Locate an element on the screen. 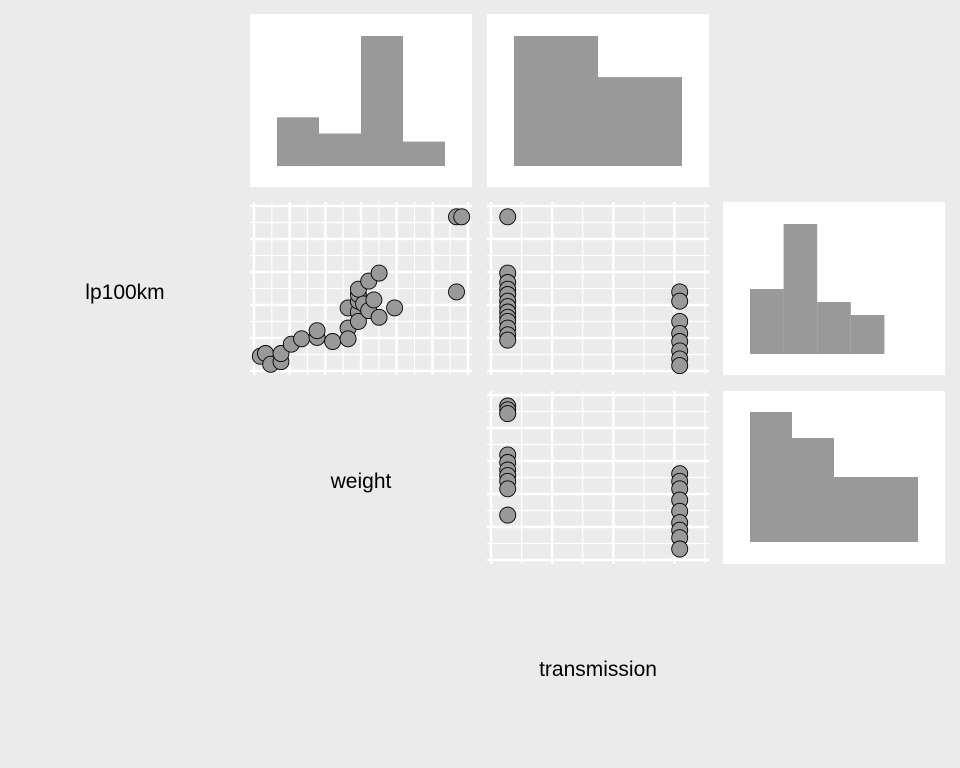 Image resolution: width=960 pixels, height=768 pixels. variable-label-lp100km: lp100km is located at coordinates (124, 292).